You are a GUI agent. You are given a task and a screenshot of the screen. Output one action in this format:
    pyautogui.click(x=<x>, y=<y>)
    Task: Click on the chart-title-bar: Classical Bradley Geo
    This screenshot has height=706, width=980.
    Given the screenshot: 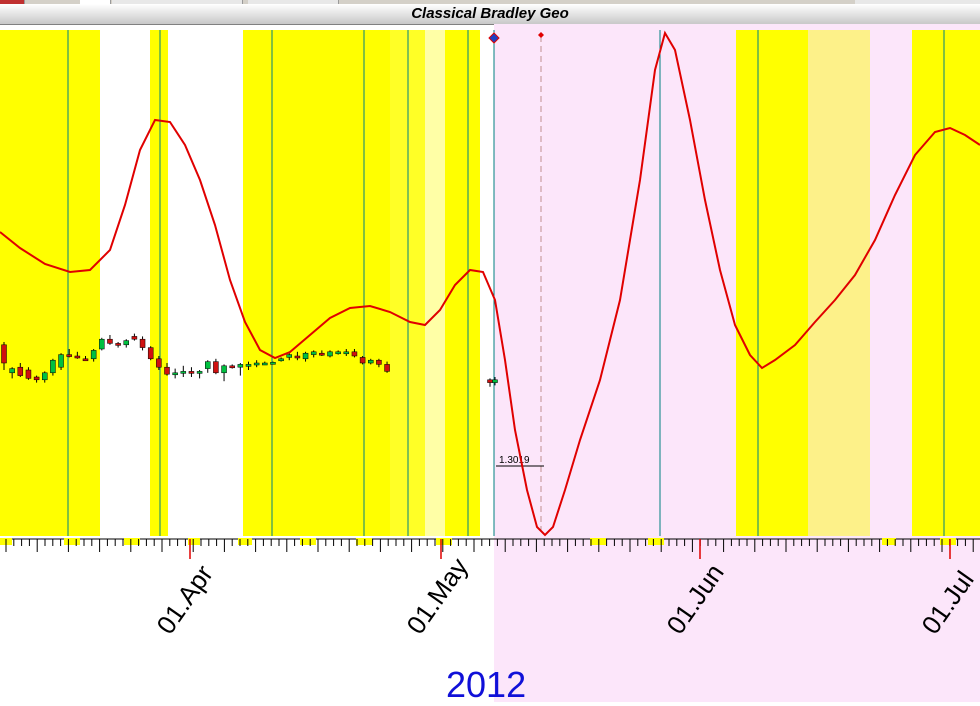 What is the action you would take?
    pyautogui.click(x=490, y=14)
    